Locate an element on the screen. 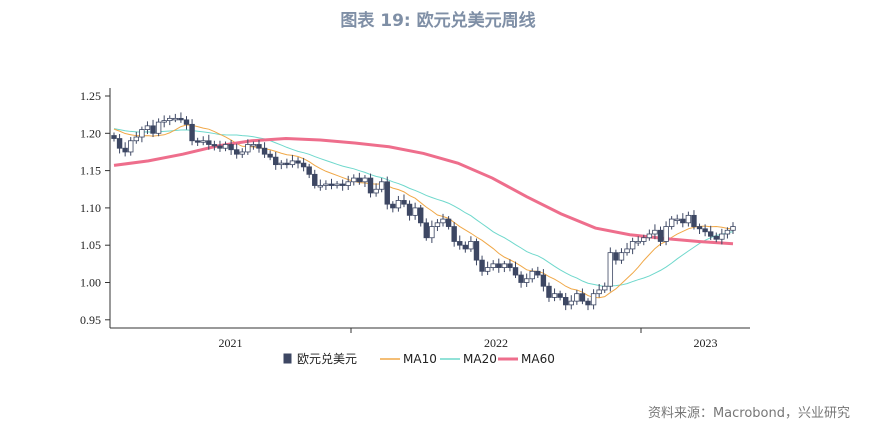 Image resolution: width=876 pixels, height=428 pixels. y-tick-label: 1.05 is located at coordinates (90, 245).